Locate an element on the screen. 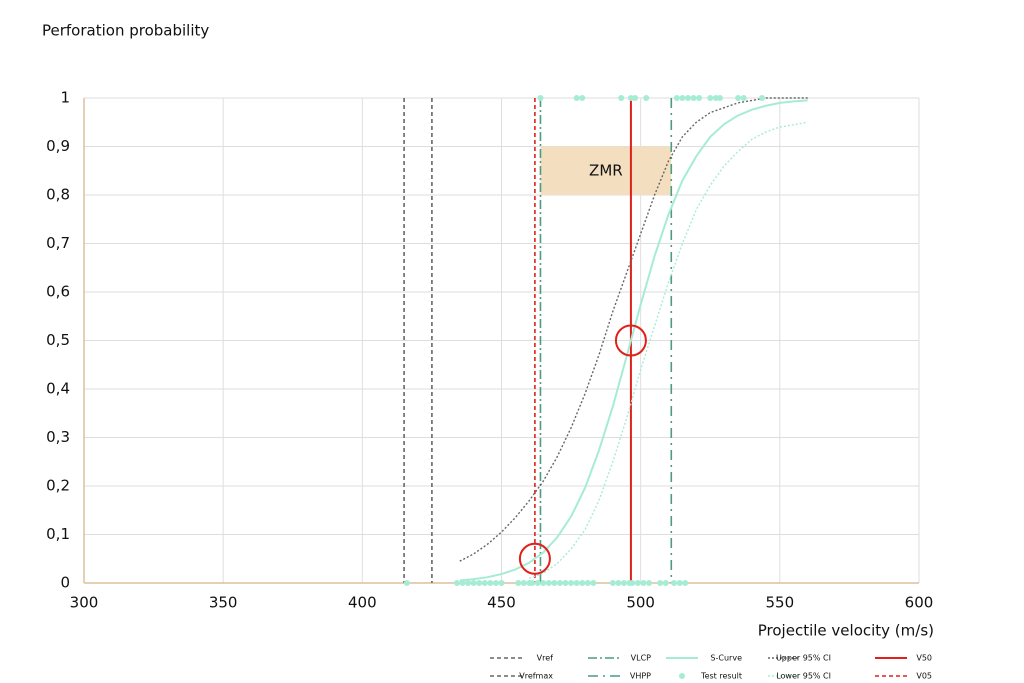 Image resolution: width=1024 pixels, height=683 pixels. x-tick-label: 400 is located at coordinates (362, 603).